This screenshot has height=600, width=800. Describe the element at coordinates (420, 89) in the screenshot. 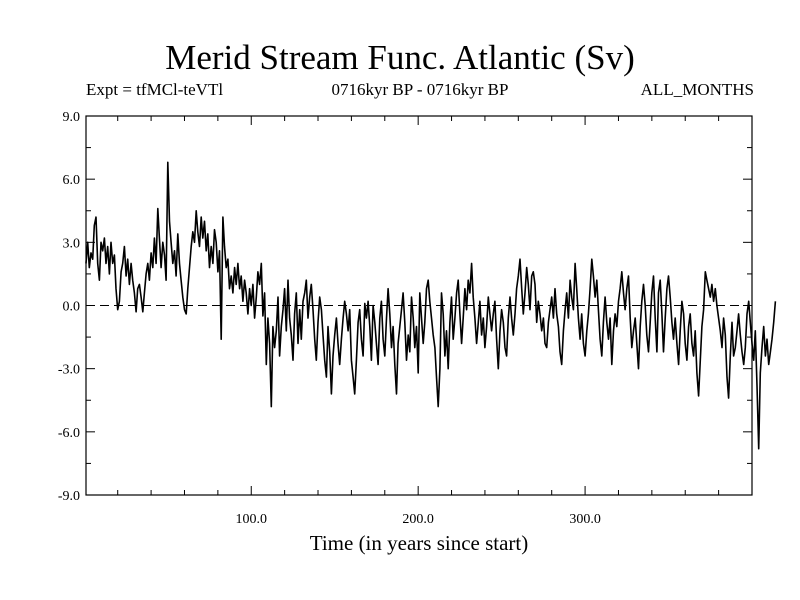

I see `period-label: 0716kyr BP - 0716kyr BP` at that location.